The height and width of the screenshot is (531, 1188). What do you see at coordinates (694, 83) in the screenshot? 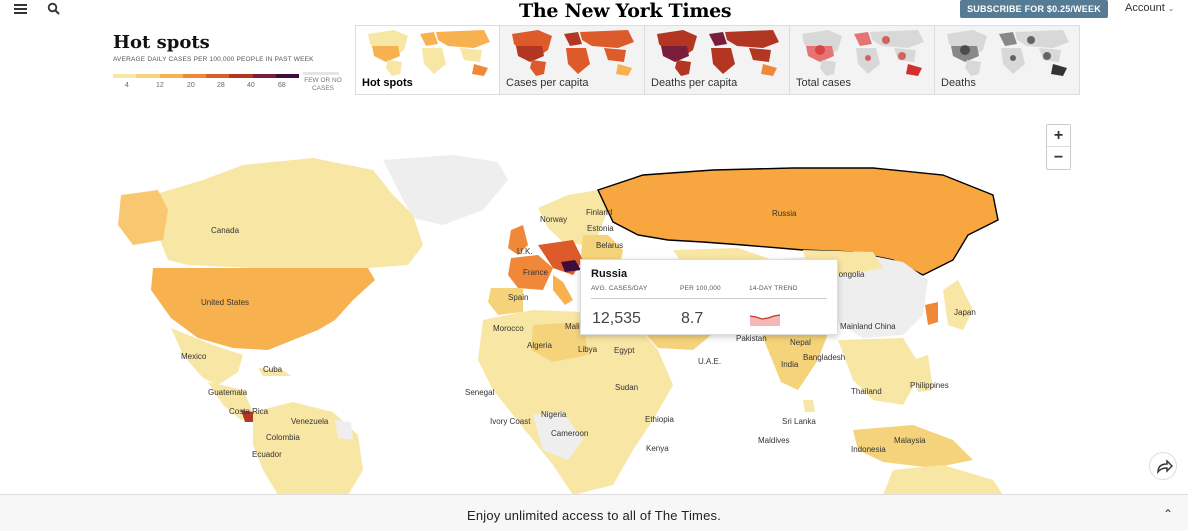
I see `tab-label: Deaths per capita` at bounding box center [694, 83].